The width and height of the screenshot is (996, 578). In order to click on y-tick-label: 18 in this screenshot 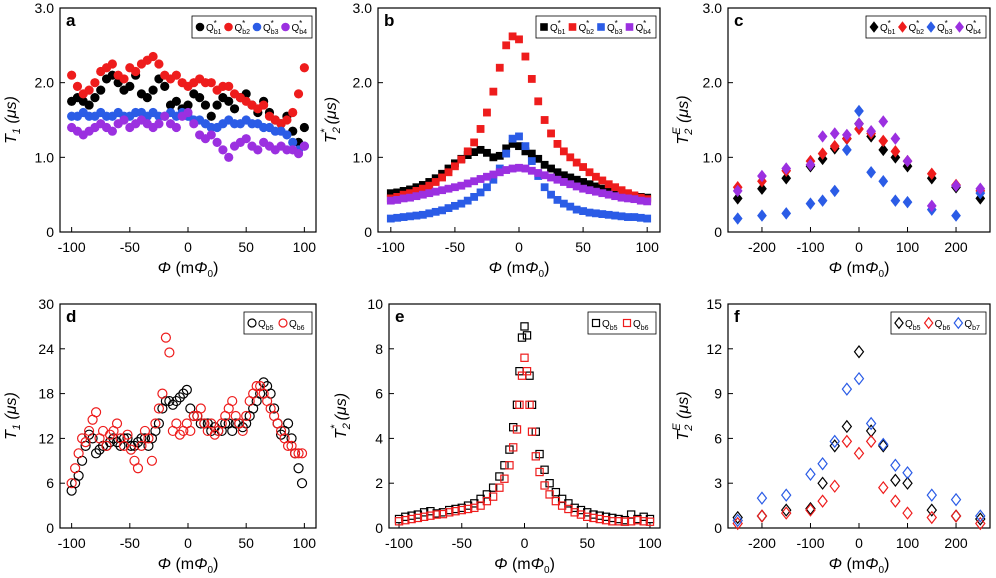, I will do `click(46, 394)`.